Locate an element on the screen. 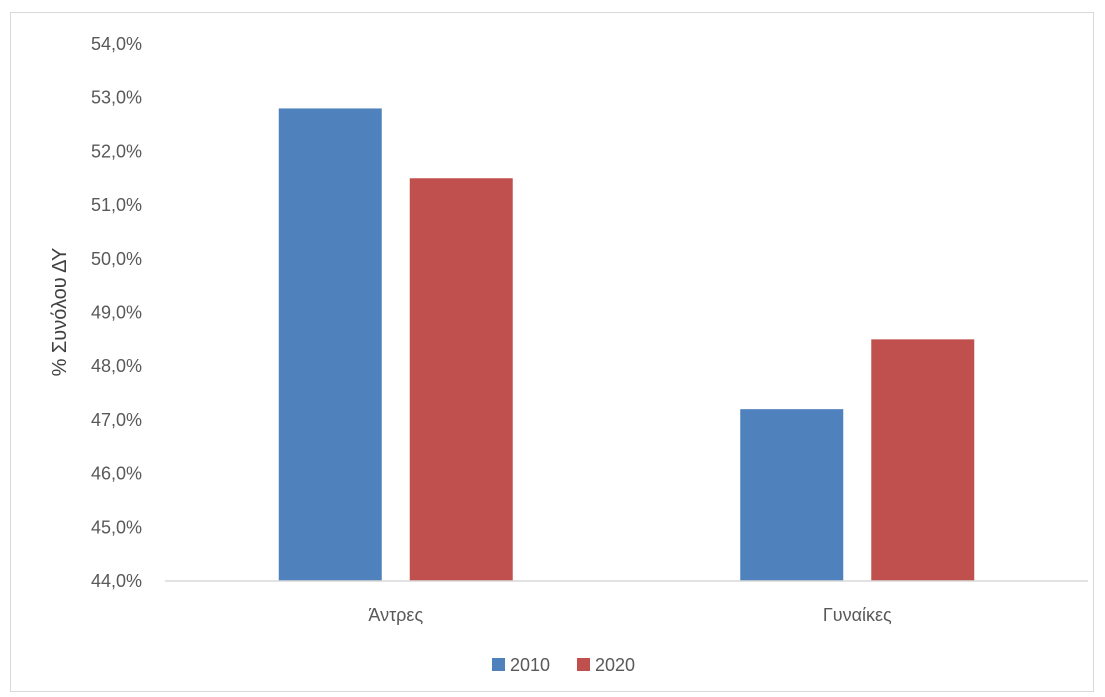  y-tick-label: 53,0% is located at coordinates (116, 98).